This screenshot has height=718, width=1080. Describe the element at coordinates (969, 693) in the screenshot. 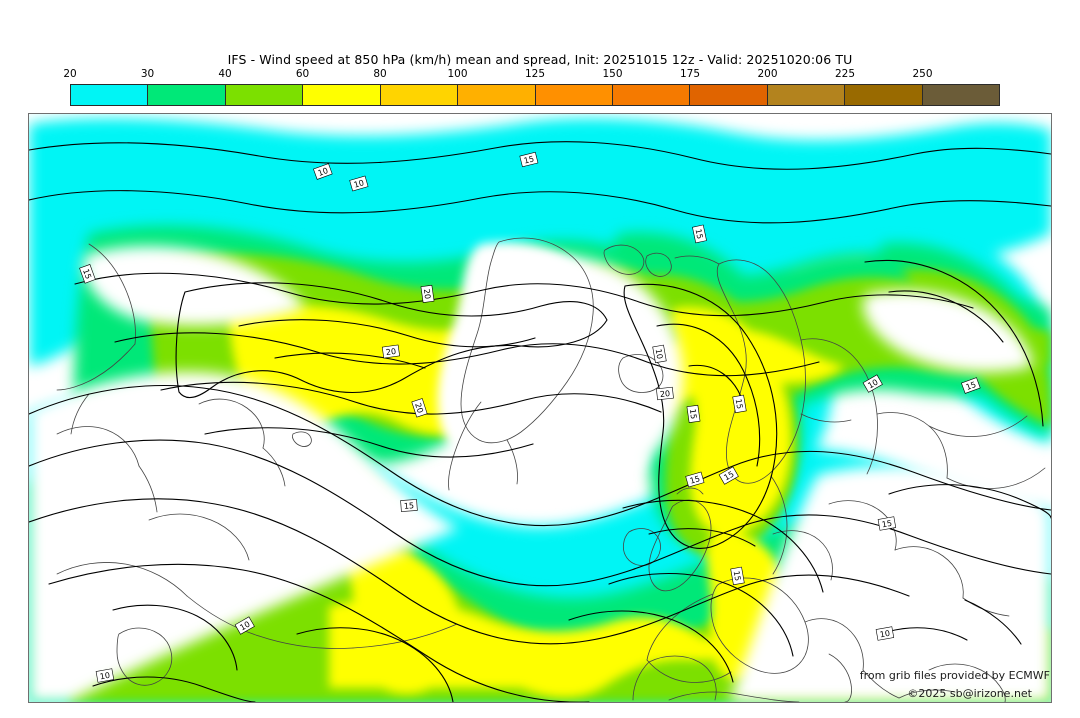

I see `attribution-copyright: ©2025 sb@irizone.net` at that location.